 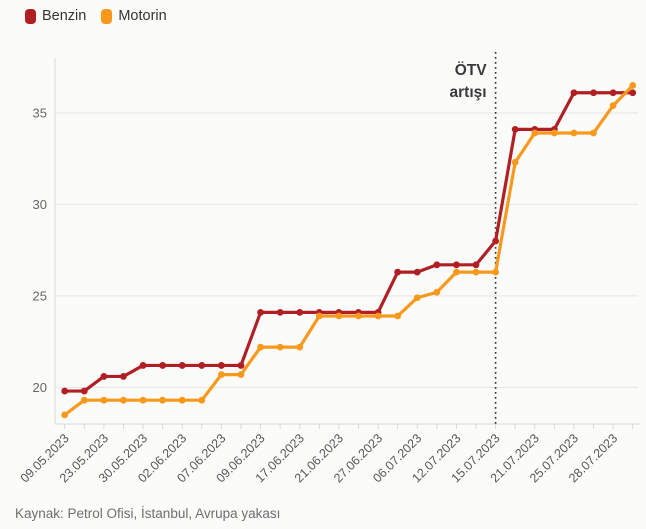 I want to click on otv-annotation-line1: ÖTV, so click(x=471, y=70).